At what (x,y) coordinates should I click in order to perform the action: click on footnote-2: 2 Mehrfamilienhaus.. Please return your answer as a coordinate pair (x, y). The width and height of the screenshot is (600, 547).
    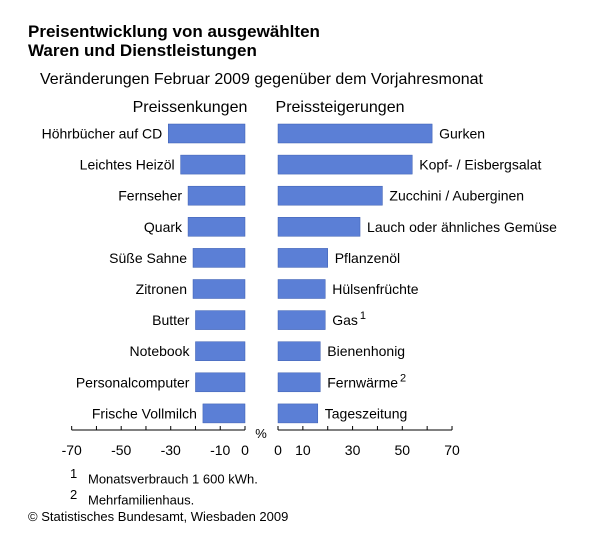
    Looking at the image, I should click on (164, 497).